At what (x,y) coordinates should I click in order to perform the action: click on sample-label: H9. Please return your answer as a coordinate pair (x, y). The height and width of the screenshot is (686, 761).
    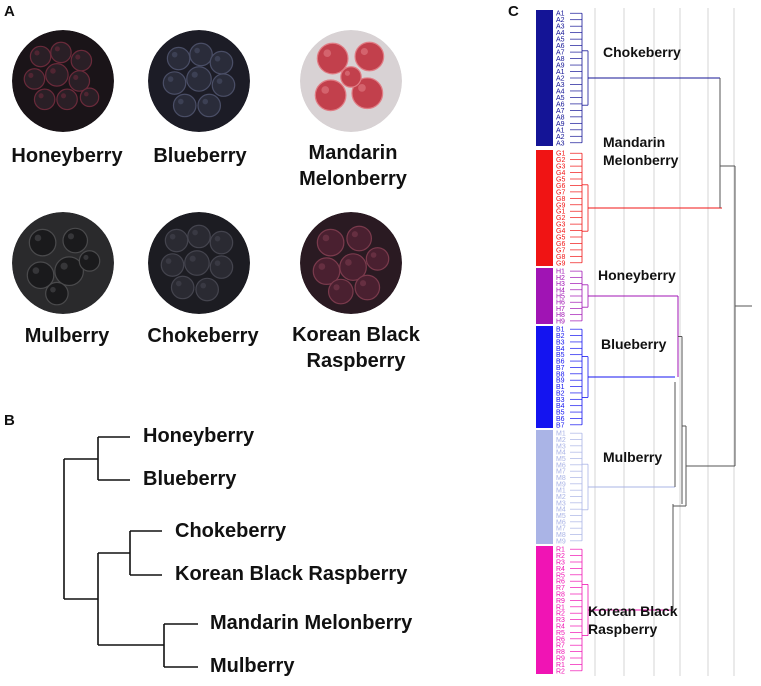
    Looking at the image, I should click on (560, 321).